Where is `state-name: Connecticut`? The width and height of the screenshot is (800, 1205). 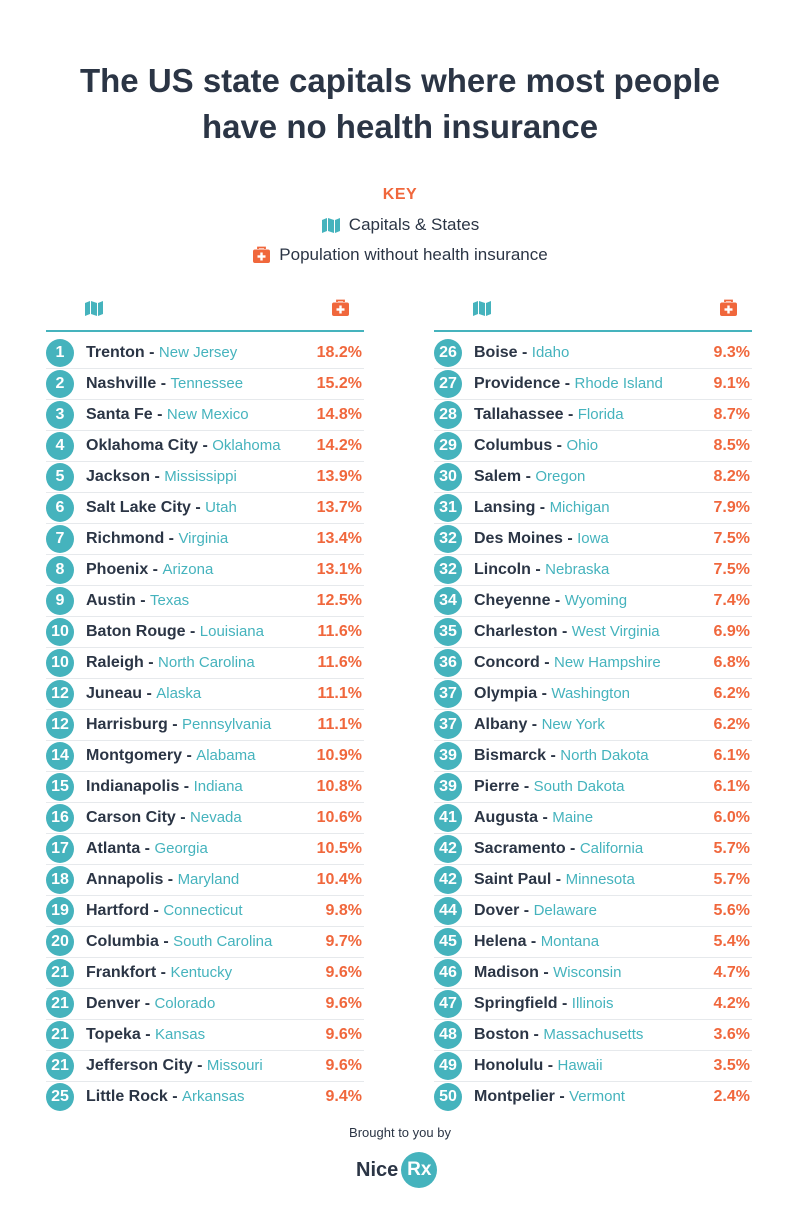
state-name: Connecticut is located at coordinates (203, 910).